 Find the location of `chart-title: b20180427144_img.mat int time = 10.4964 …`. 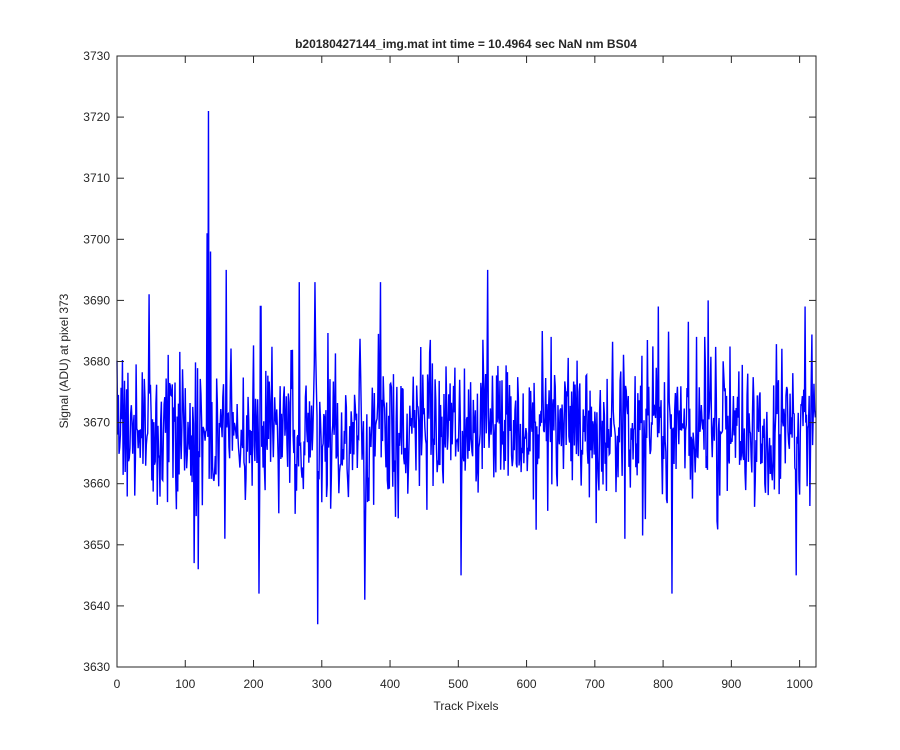

chart-title: b20180427144_img.mat int time = 10.4964 … is located at coordinates (466, 44).